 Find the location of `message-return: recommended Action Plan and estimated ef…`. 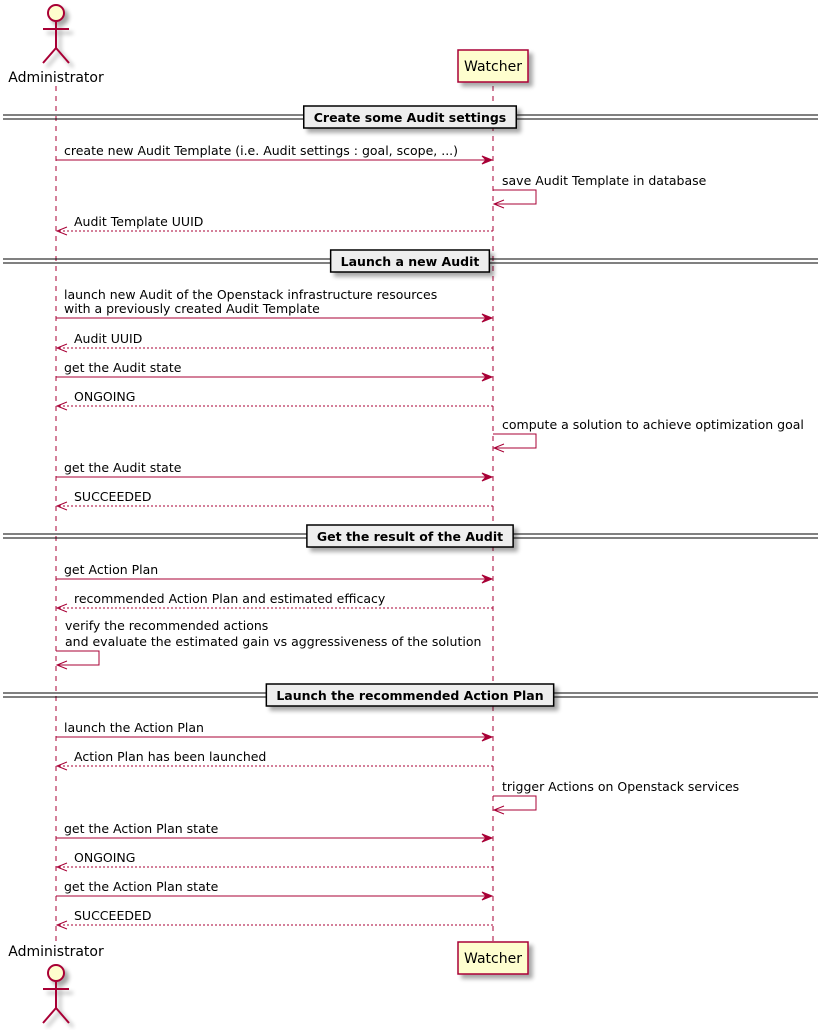

message-return: recommended Action Plan and estimated ef… is located at coordinates (274, 602).